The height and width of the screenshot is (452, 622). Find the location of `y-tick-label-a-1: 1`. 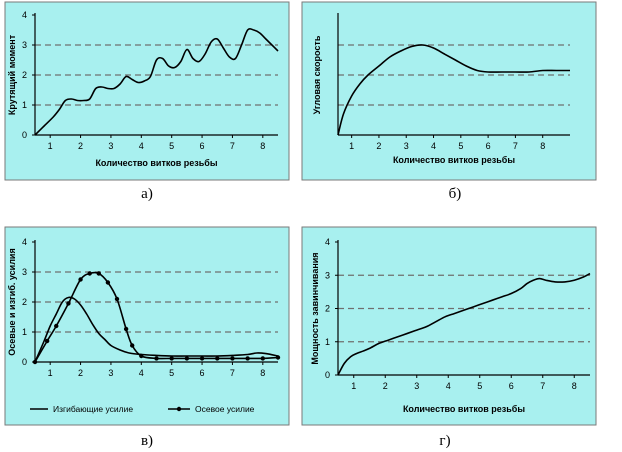

y-tick-label-a-1: 1 is located at coordinates (24, 105).